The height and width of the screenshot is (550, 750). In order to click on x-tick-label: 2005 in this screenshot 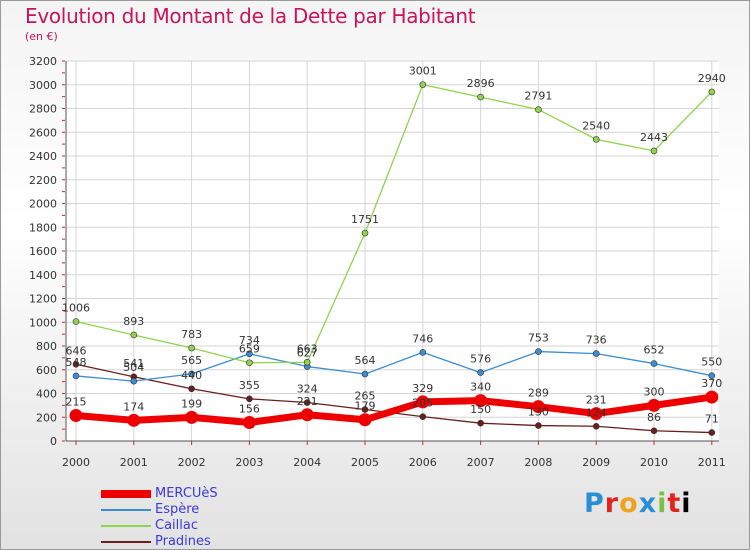, I will do `click(365, 462)`.